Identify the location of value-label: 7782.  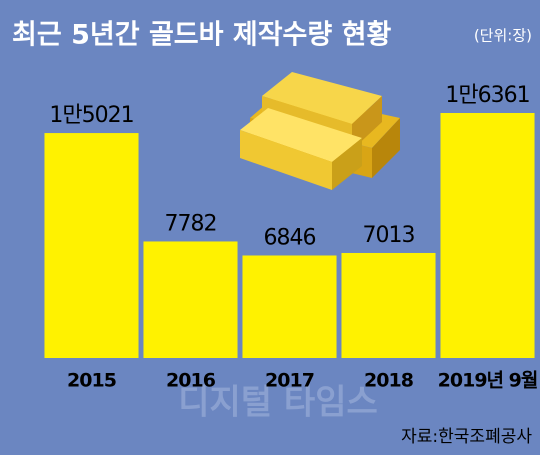
(191, 223).